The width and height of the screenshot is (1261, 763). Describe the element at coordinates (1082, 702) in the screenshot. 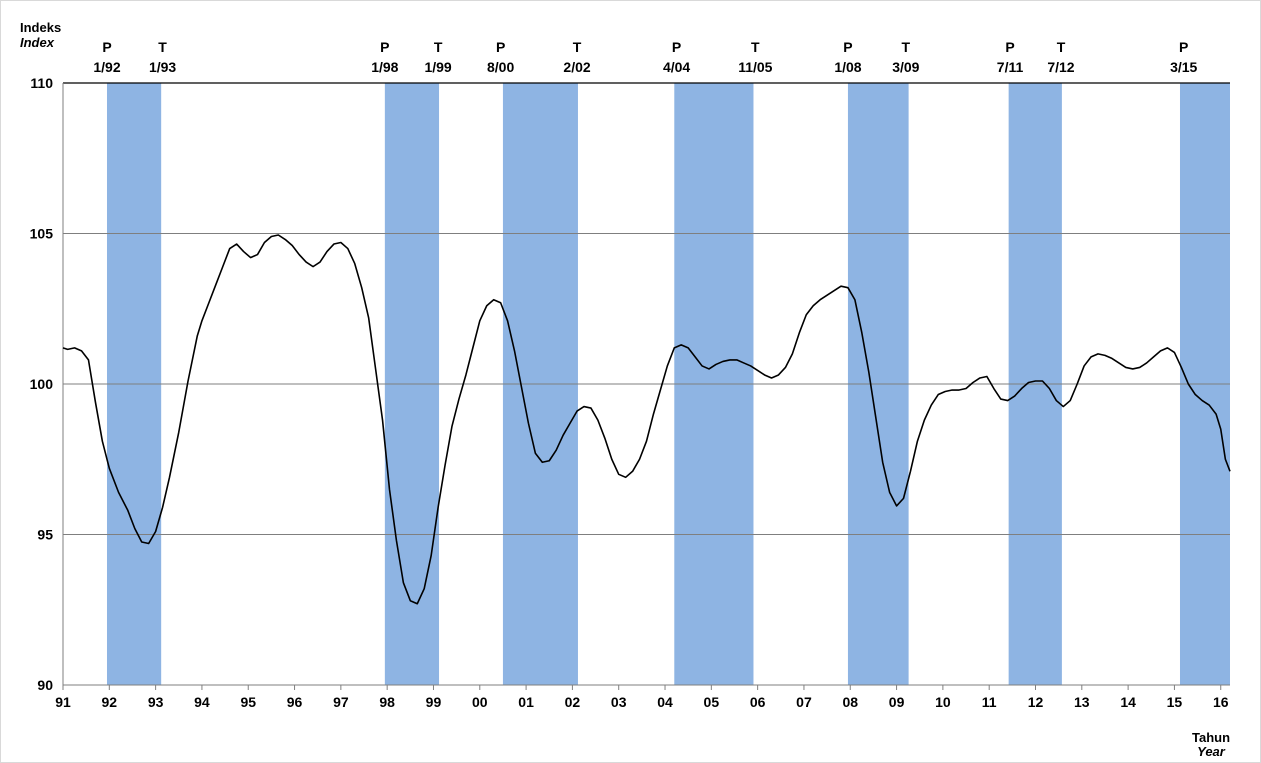

I see `x-tick-label: 13` at that location.